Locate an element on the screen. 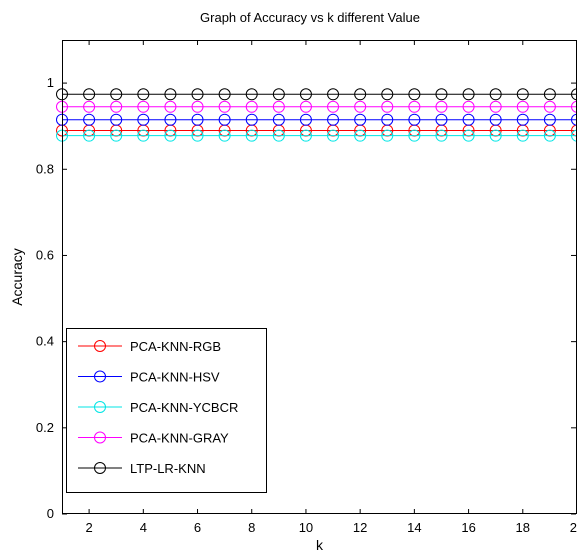  y-tick-label: 0.8 is located at coordinates (45, 168).